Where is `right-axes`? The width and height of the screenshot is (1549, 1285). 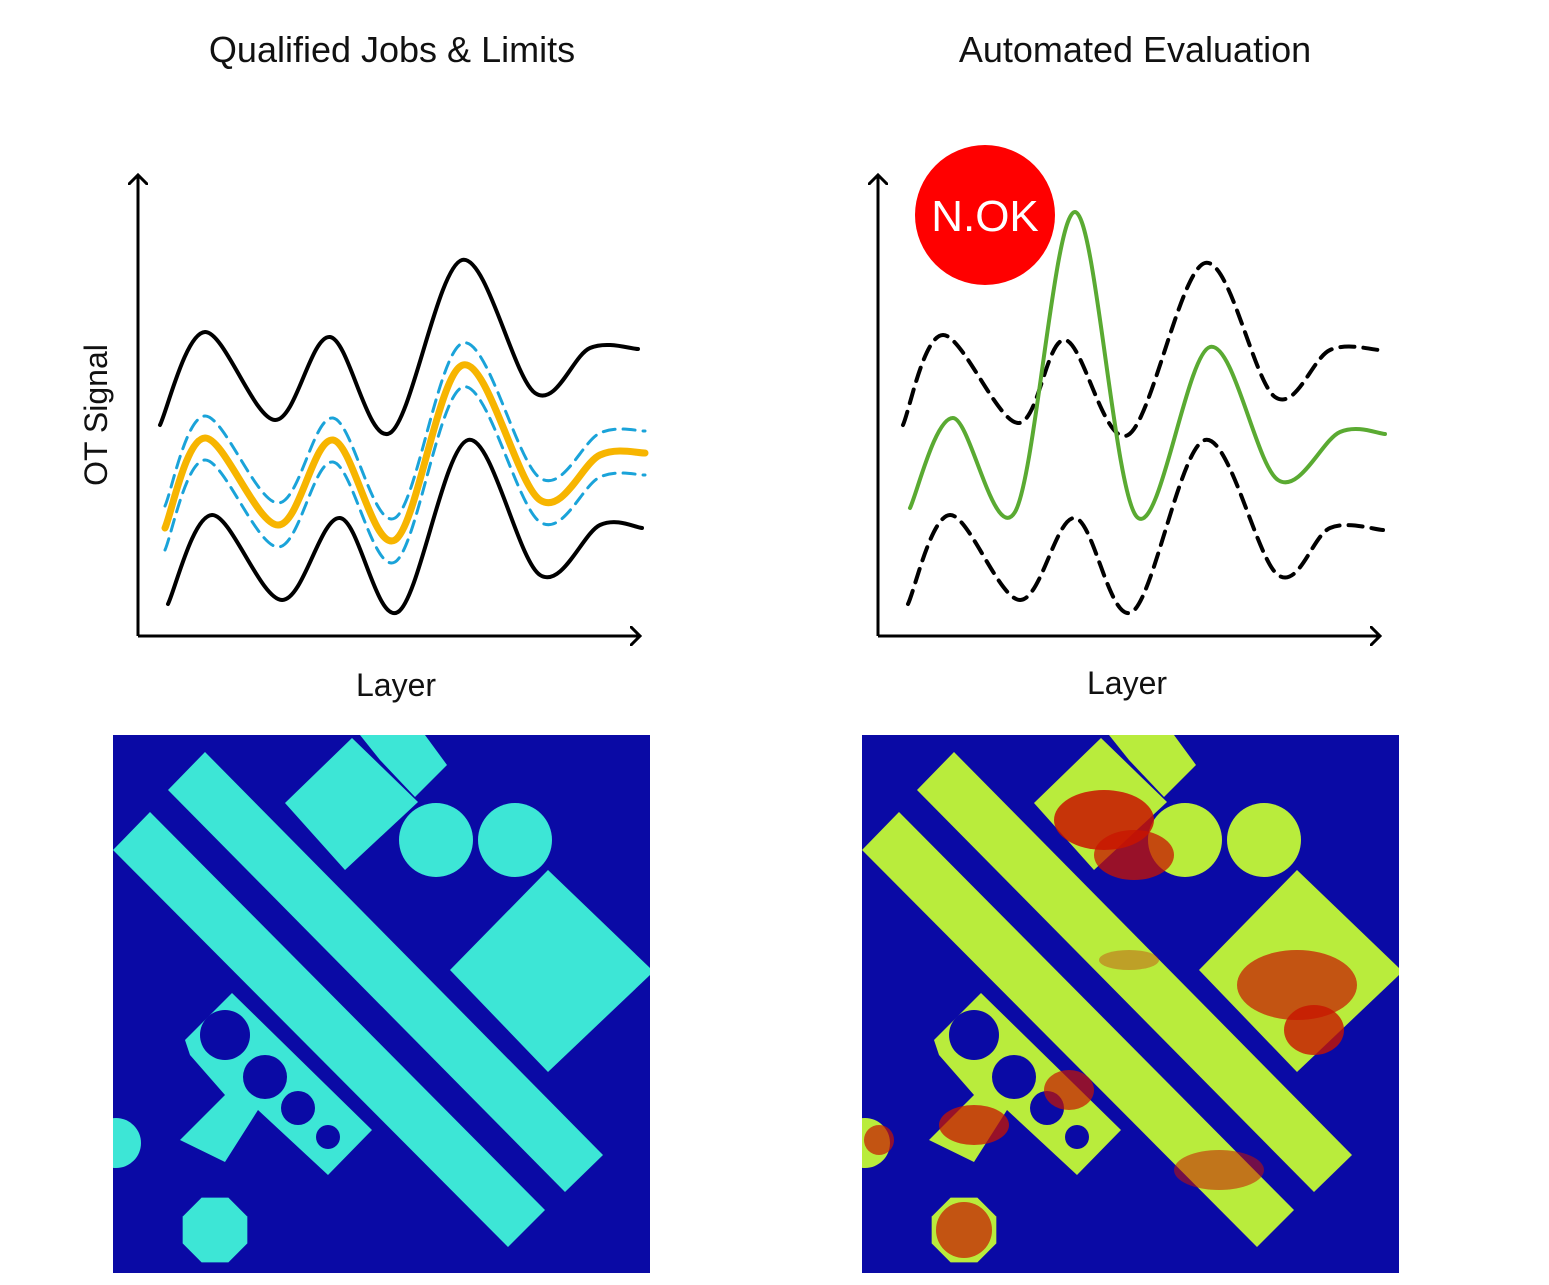 right-axes is located at coordinates (1129, 405).